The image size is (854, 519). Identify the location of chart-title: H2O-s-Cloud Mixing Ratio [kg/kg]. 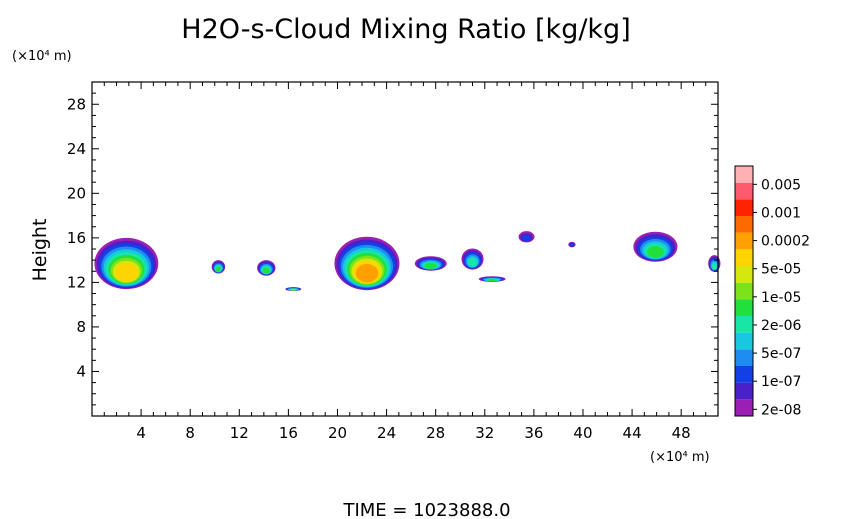
(405, 29).